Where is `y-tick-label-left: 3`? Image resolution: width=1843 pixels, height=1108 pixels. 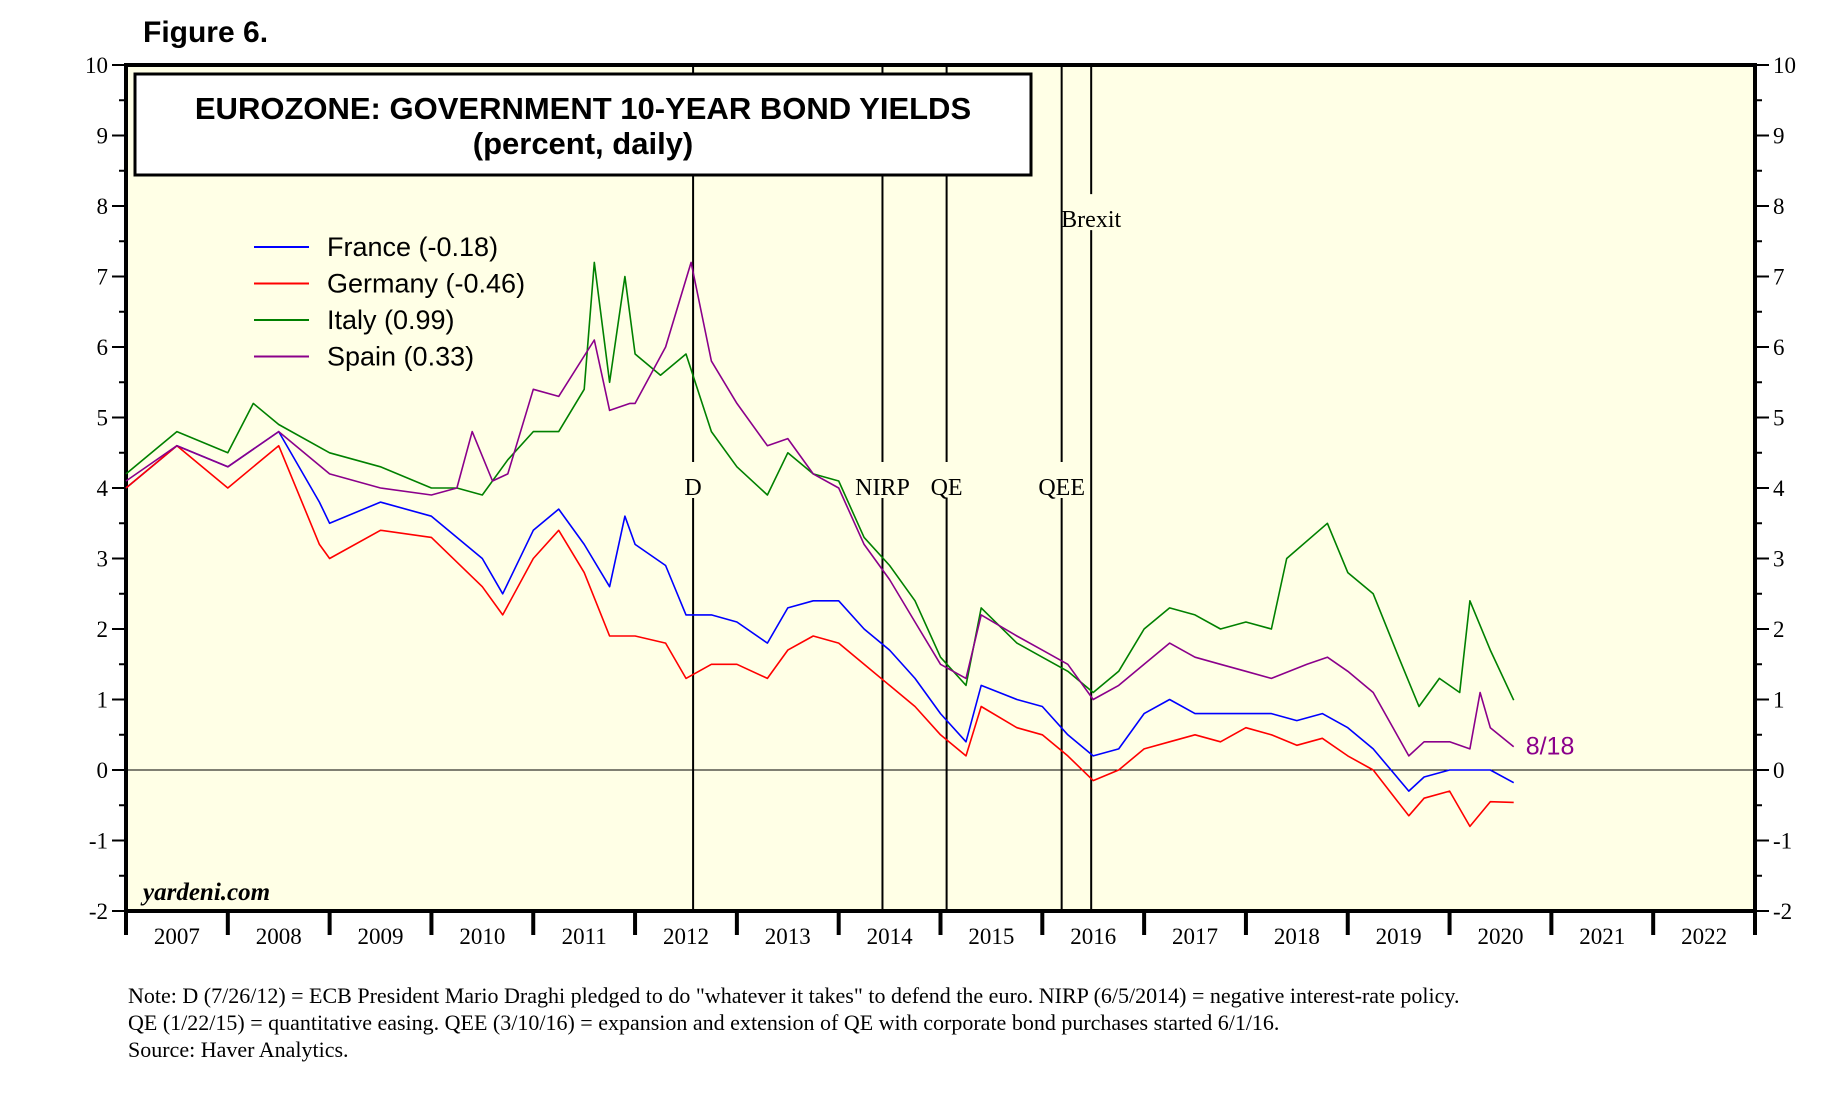
y-tick-label-left: 3 is located at coordinates (103, 559).